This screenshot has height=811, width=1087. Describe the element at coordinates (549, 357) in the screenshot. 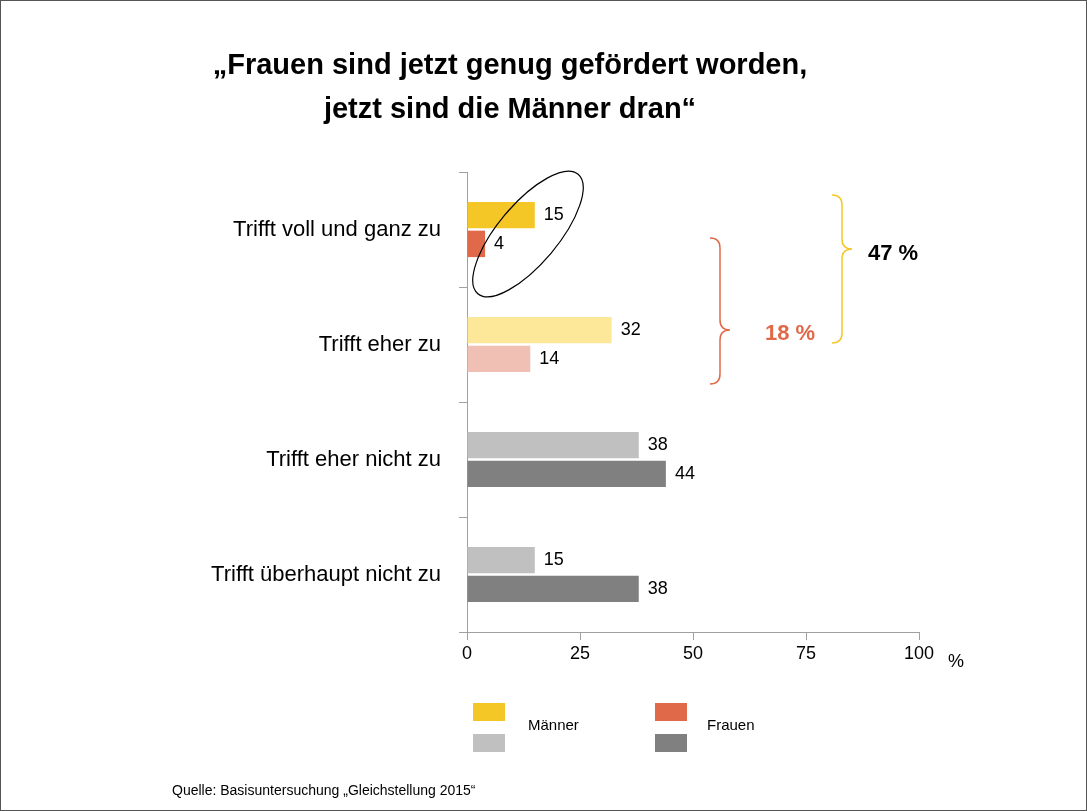

I see `data-label: 14` at that location.